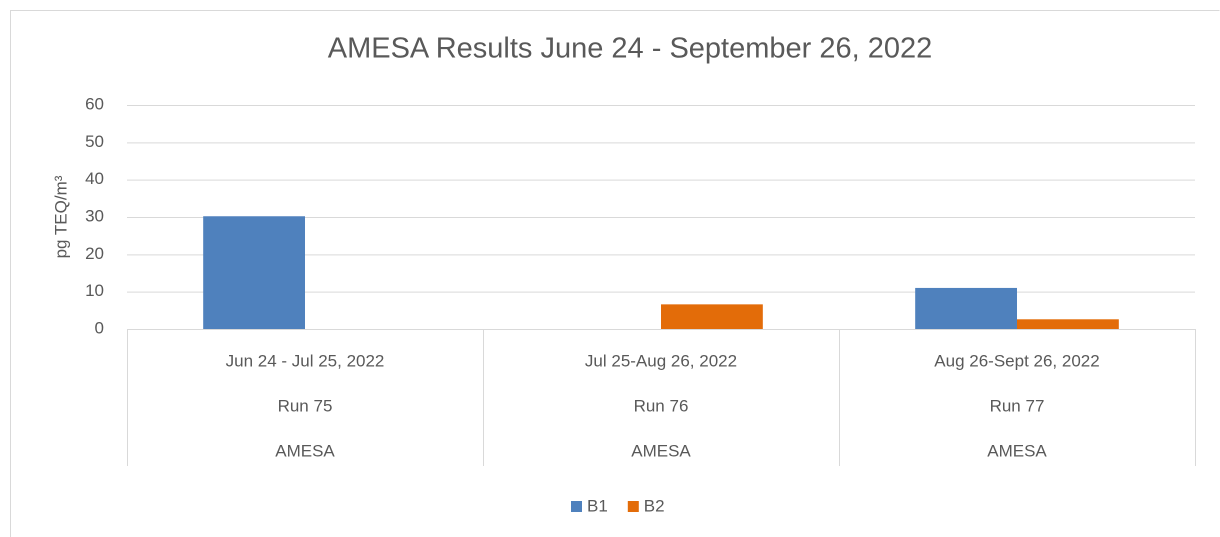 The width and height of the screenshot is (1220, 537). I want to click on legend-label: B2, so click(654, 505).